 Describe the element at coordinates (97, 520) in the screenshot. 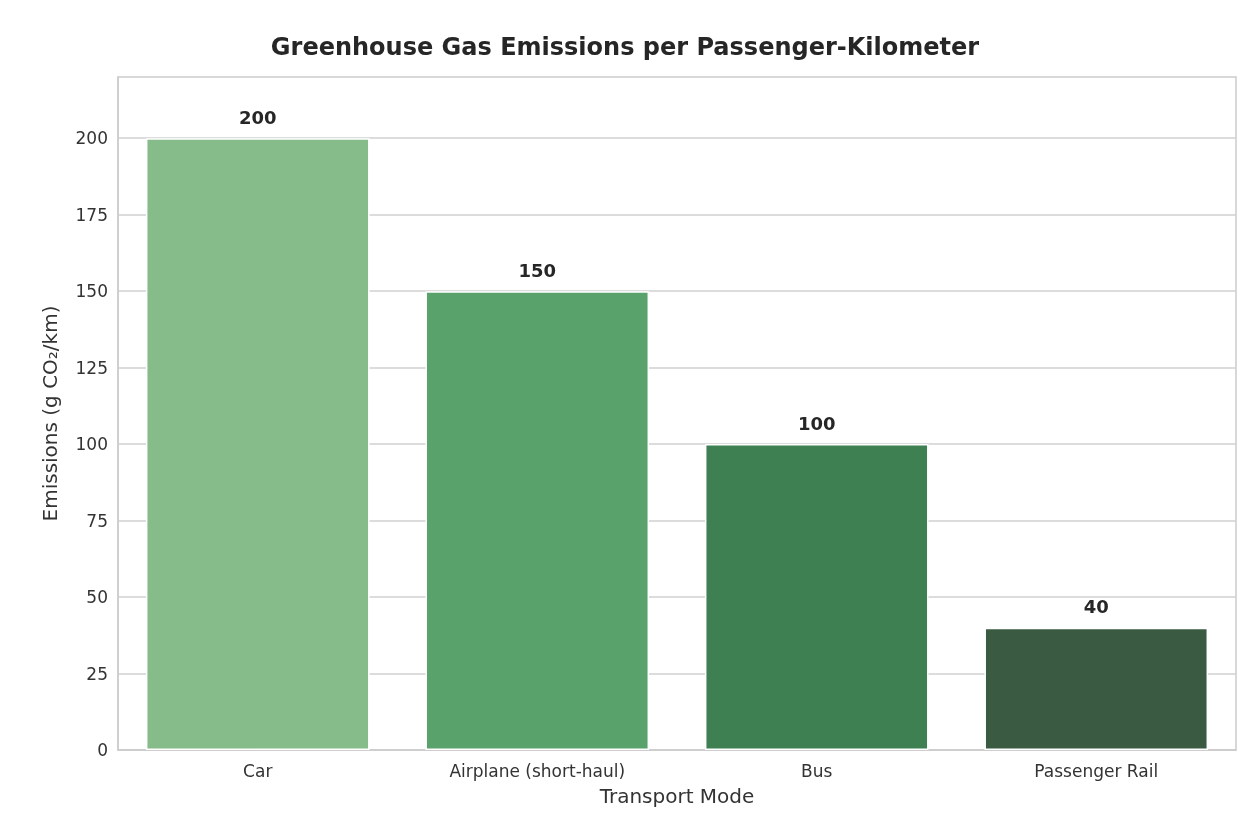

I see `y-tick-label: 75` at that location.